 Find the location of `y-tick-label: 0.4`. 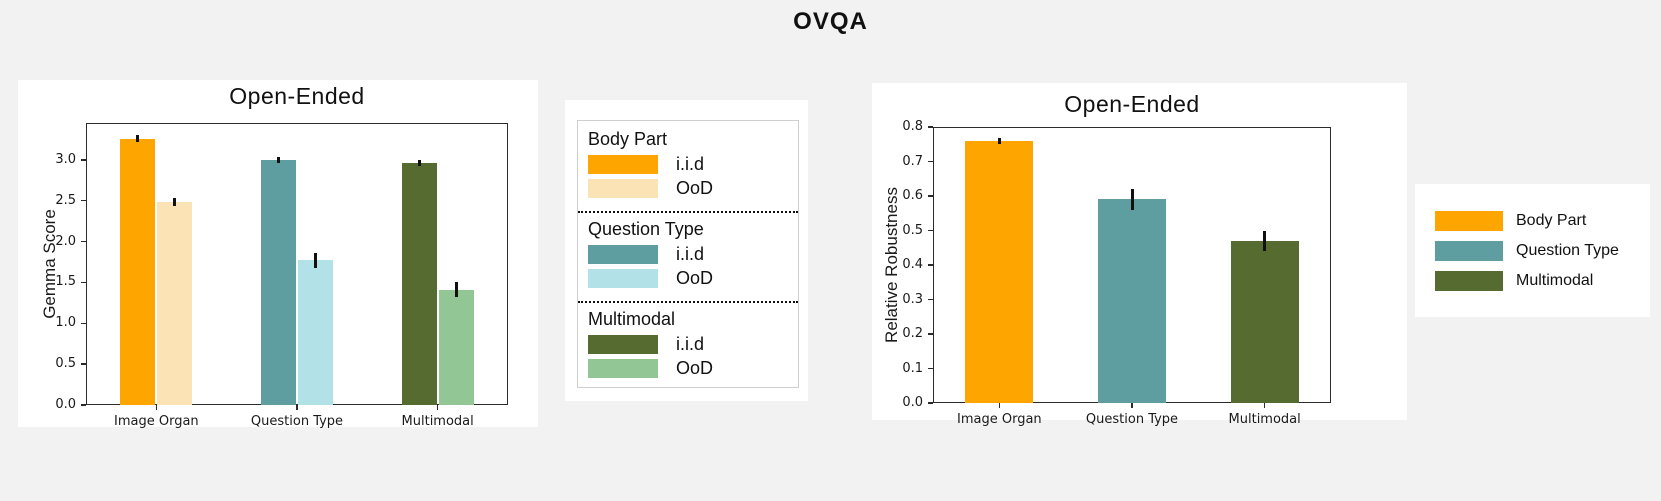

y-tick-label: 0.4 is located at coordinates (912, 264).